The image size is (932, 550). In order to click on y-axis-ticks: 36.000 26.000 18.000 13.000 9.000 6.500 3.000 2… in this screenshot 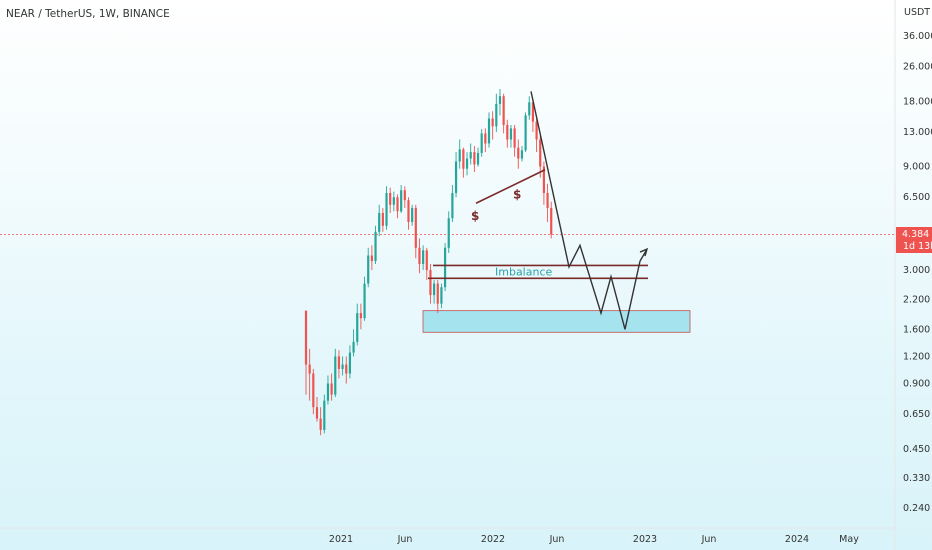, I will do `click(917, 272)`.